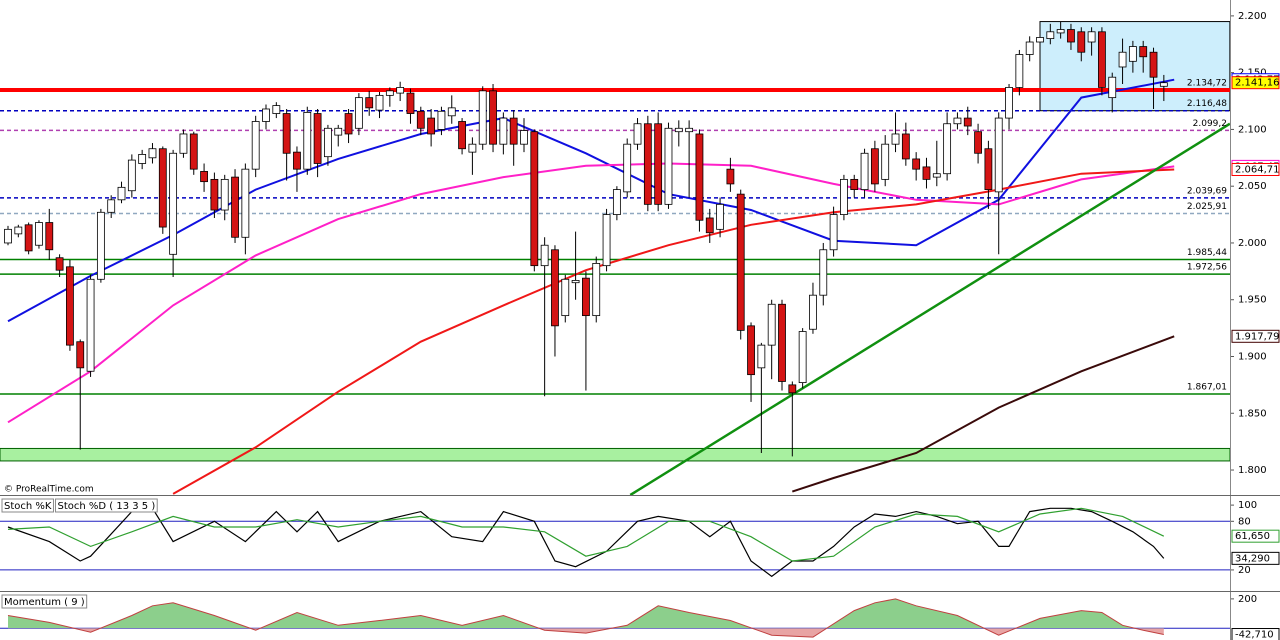  Describe the element at coordinates (586, 613) in the screenshot. I see `area-positive` at that location.